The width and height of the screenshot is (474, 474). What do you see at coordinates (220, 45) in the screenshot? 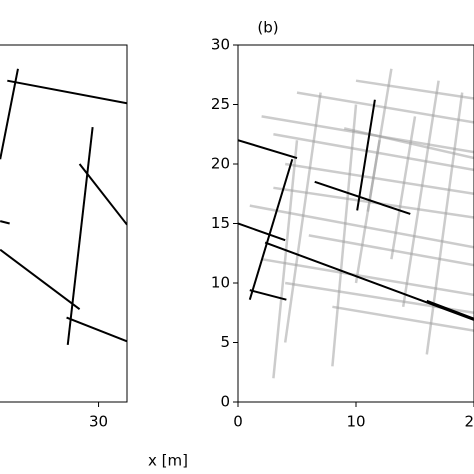
I see `y-tick-label: 30` at bounding box center [220, 45].